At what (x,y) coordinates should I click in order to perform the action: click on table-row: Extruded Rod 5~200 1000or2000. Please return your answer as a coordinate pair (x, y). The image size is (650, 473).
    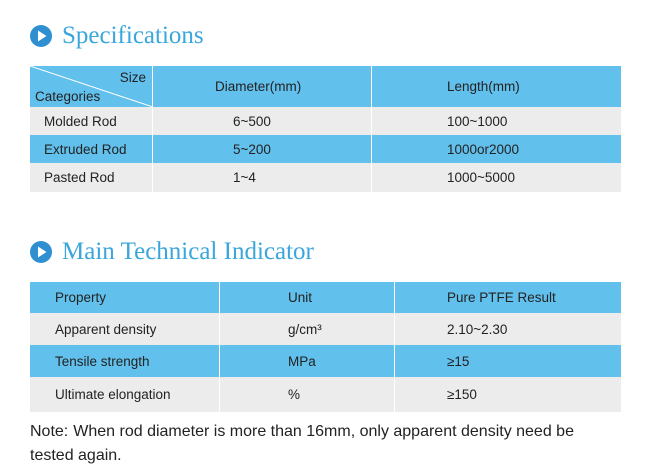
    Looking at the image, I should click on (325, 149).